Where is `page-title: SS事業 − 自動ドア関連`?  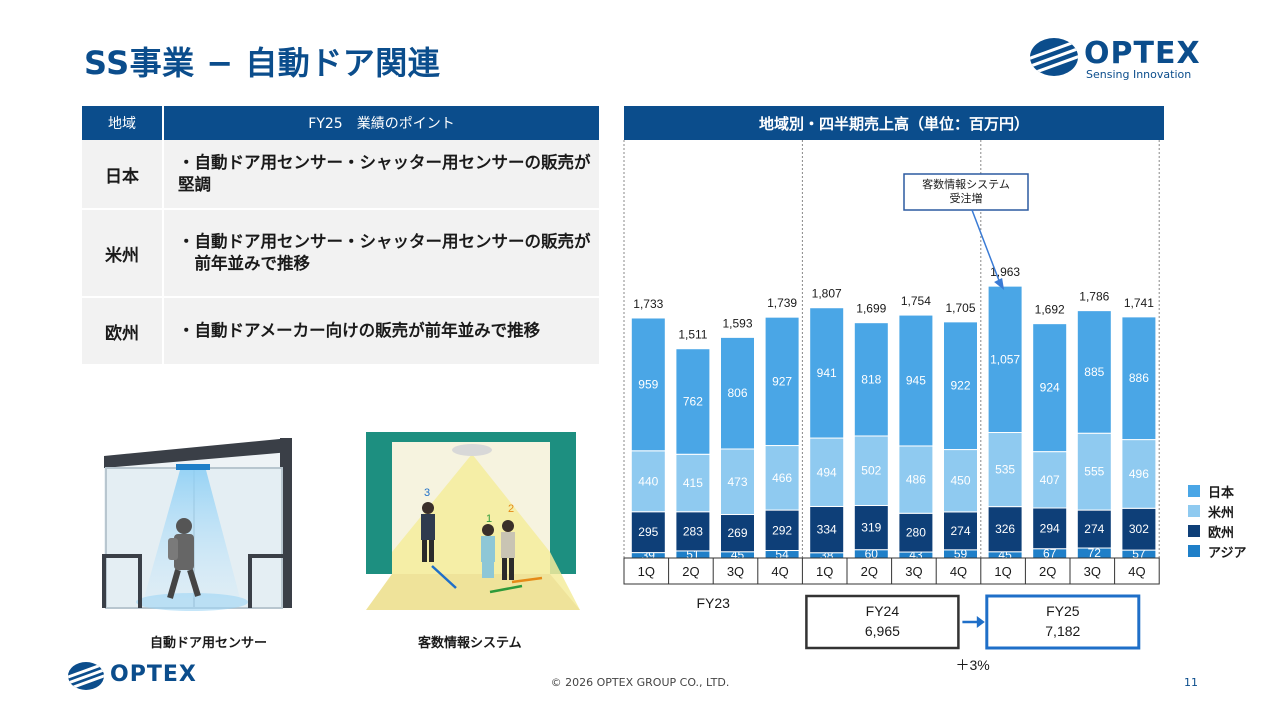
page-title: SS事業 − 自動ドア関連 is located at coordinates (262, 63).